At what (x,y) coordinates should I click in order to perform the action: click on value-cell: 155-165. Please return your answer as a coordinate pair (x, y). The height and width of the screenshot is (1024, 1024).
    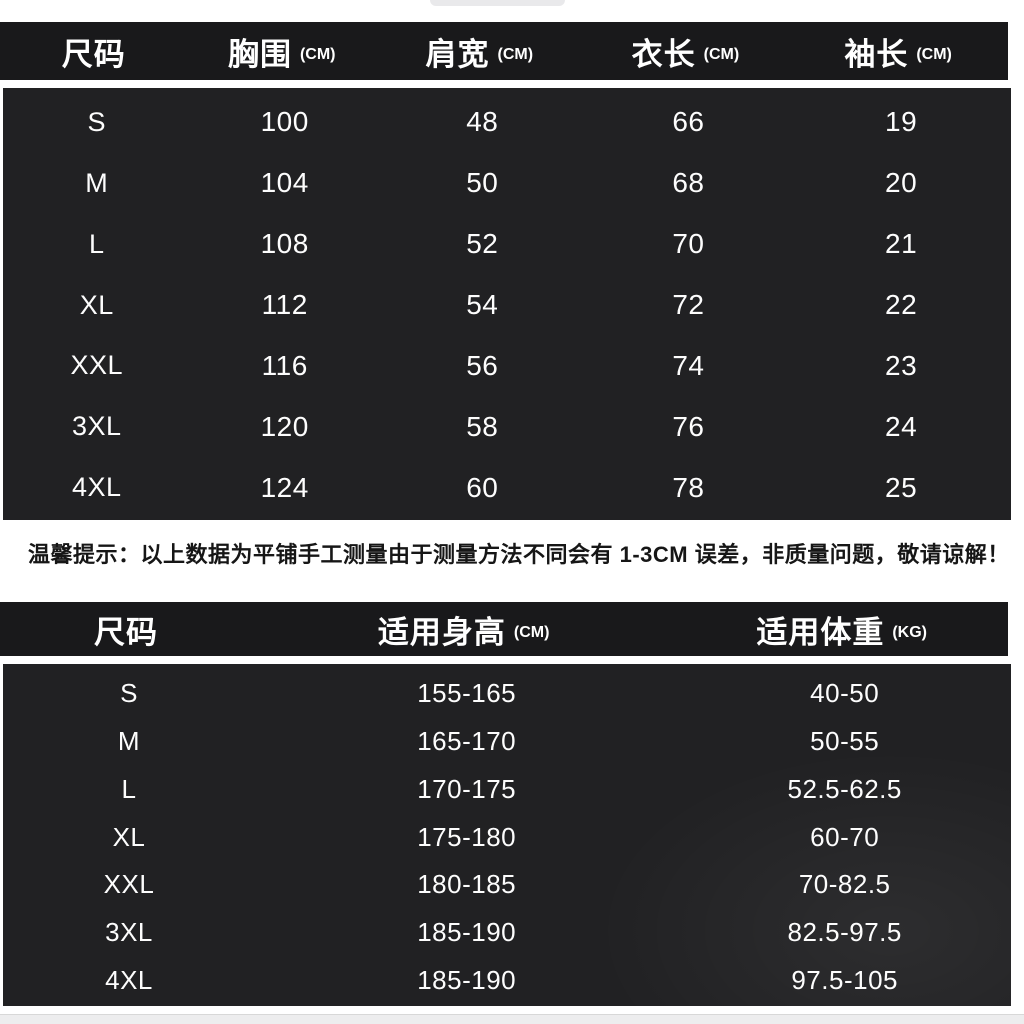
    Looking at the image, I should click on (467, 693).